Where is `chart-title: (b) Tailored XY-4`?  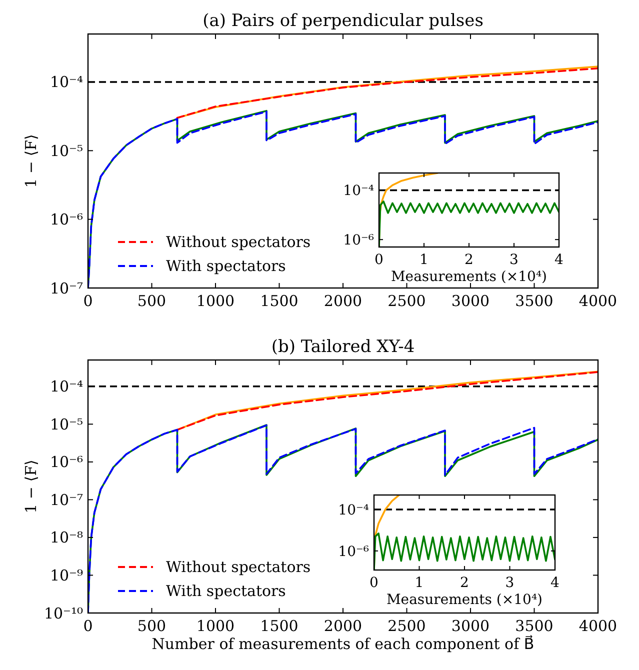
chart-title: (b) Tailored XY-4 is located at coordinates (343, 347).